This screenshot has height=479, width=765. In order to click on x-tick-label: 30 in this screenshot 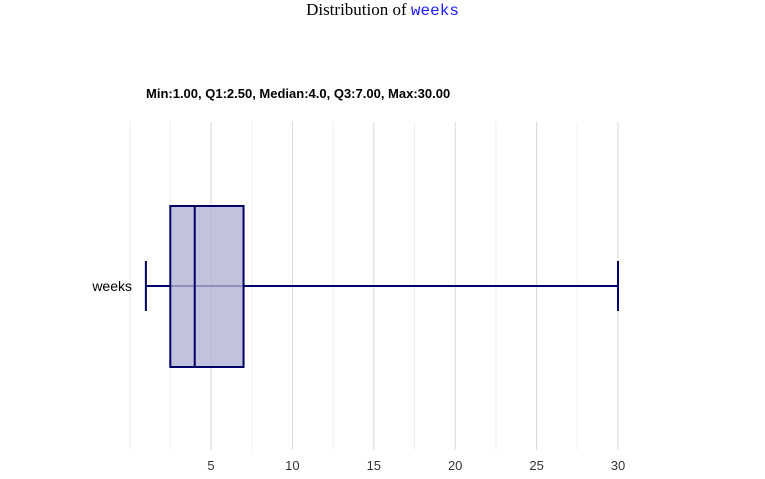, I will do `click(618, 465)`.